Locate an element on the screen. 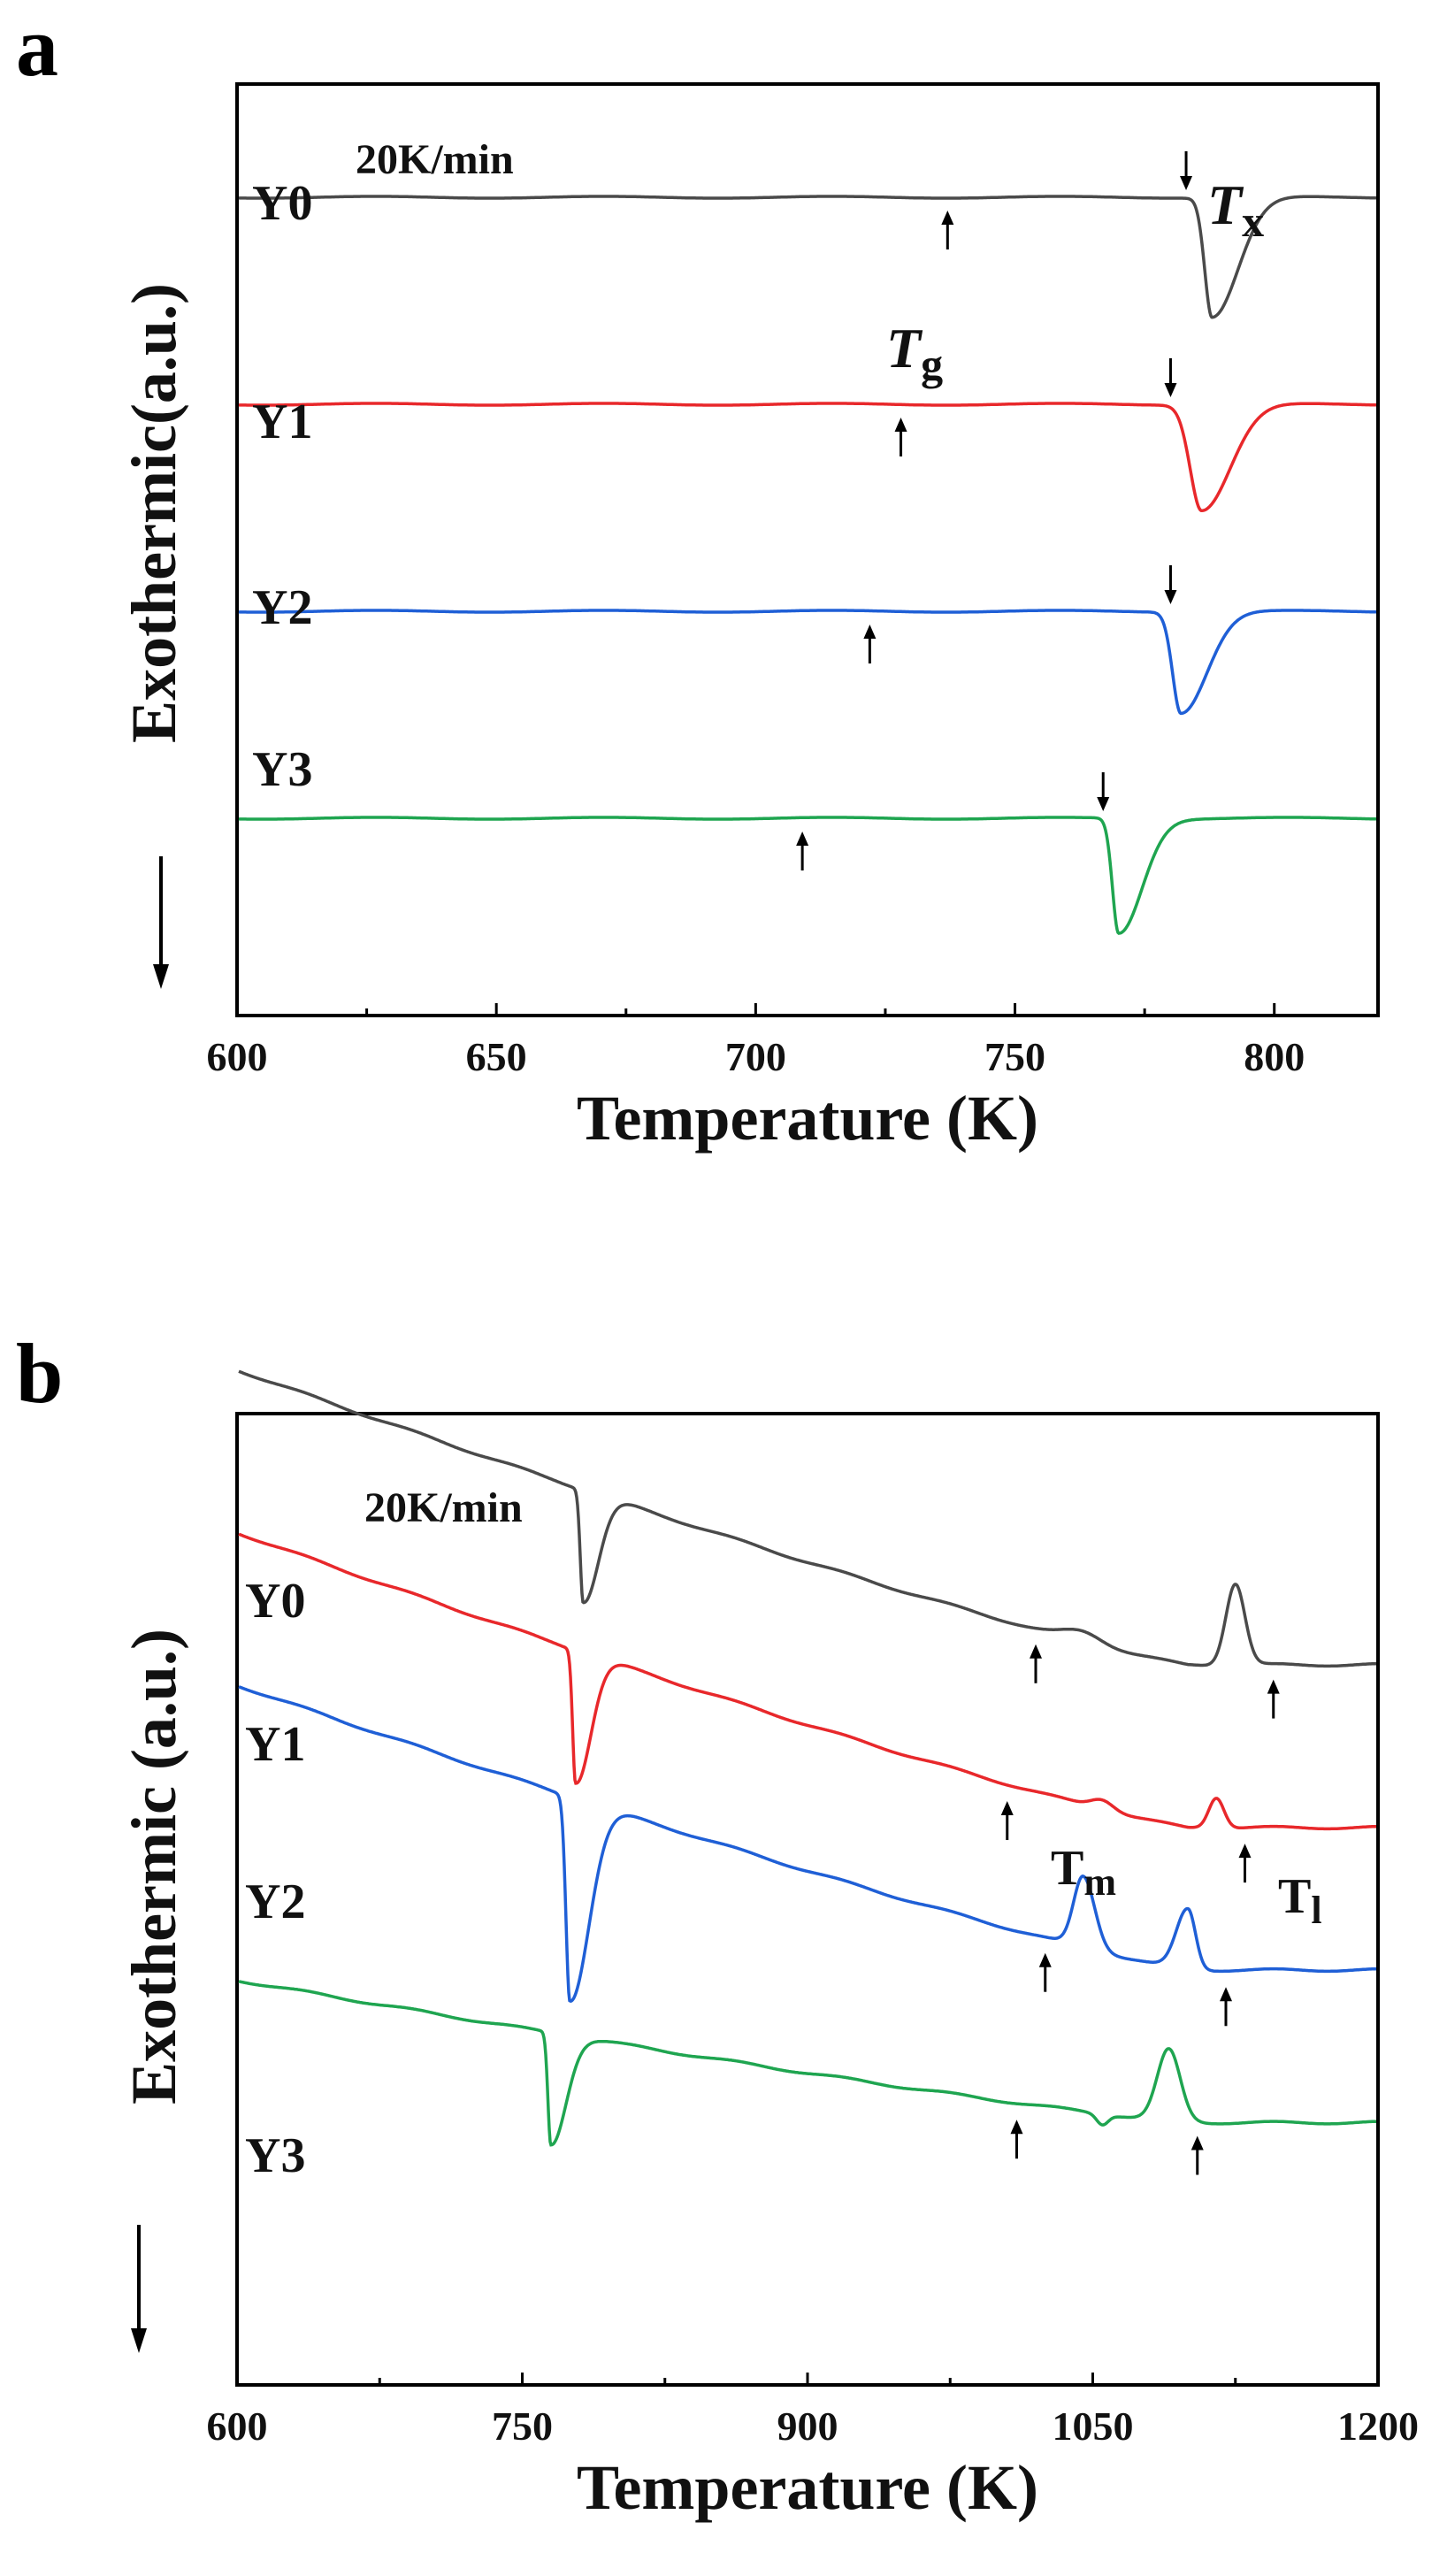 This screenshot has width=1447, height=2576. panel-a-xtick-label-600: 600 is located at coordinates (238, 1056).